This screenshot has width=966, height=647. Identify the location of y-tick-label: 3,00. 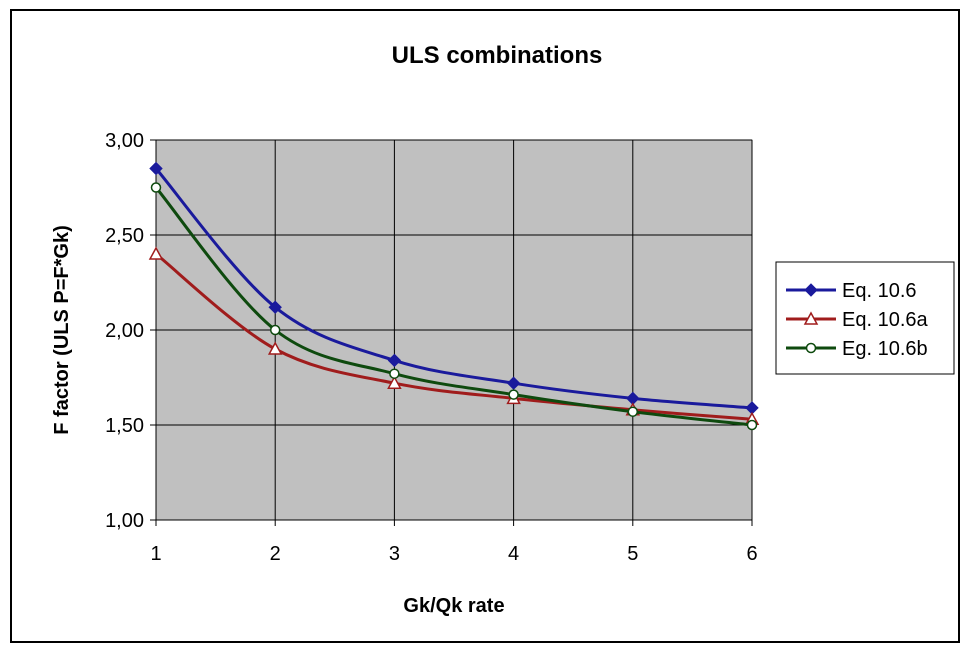
(124, 141).